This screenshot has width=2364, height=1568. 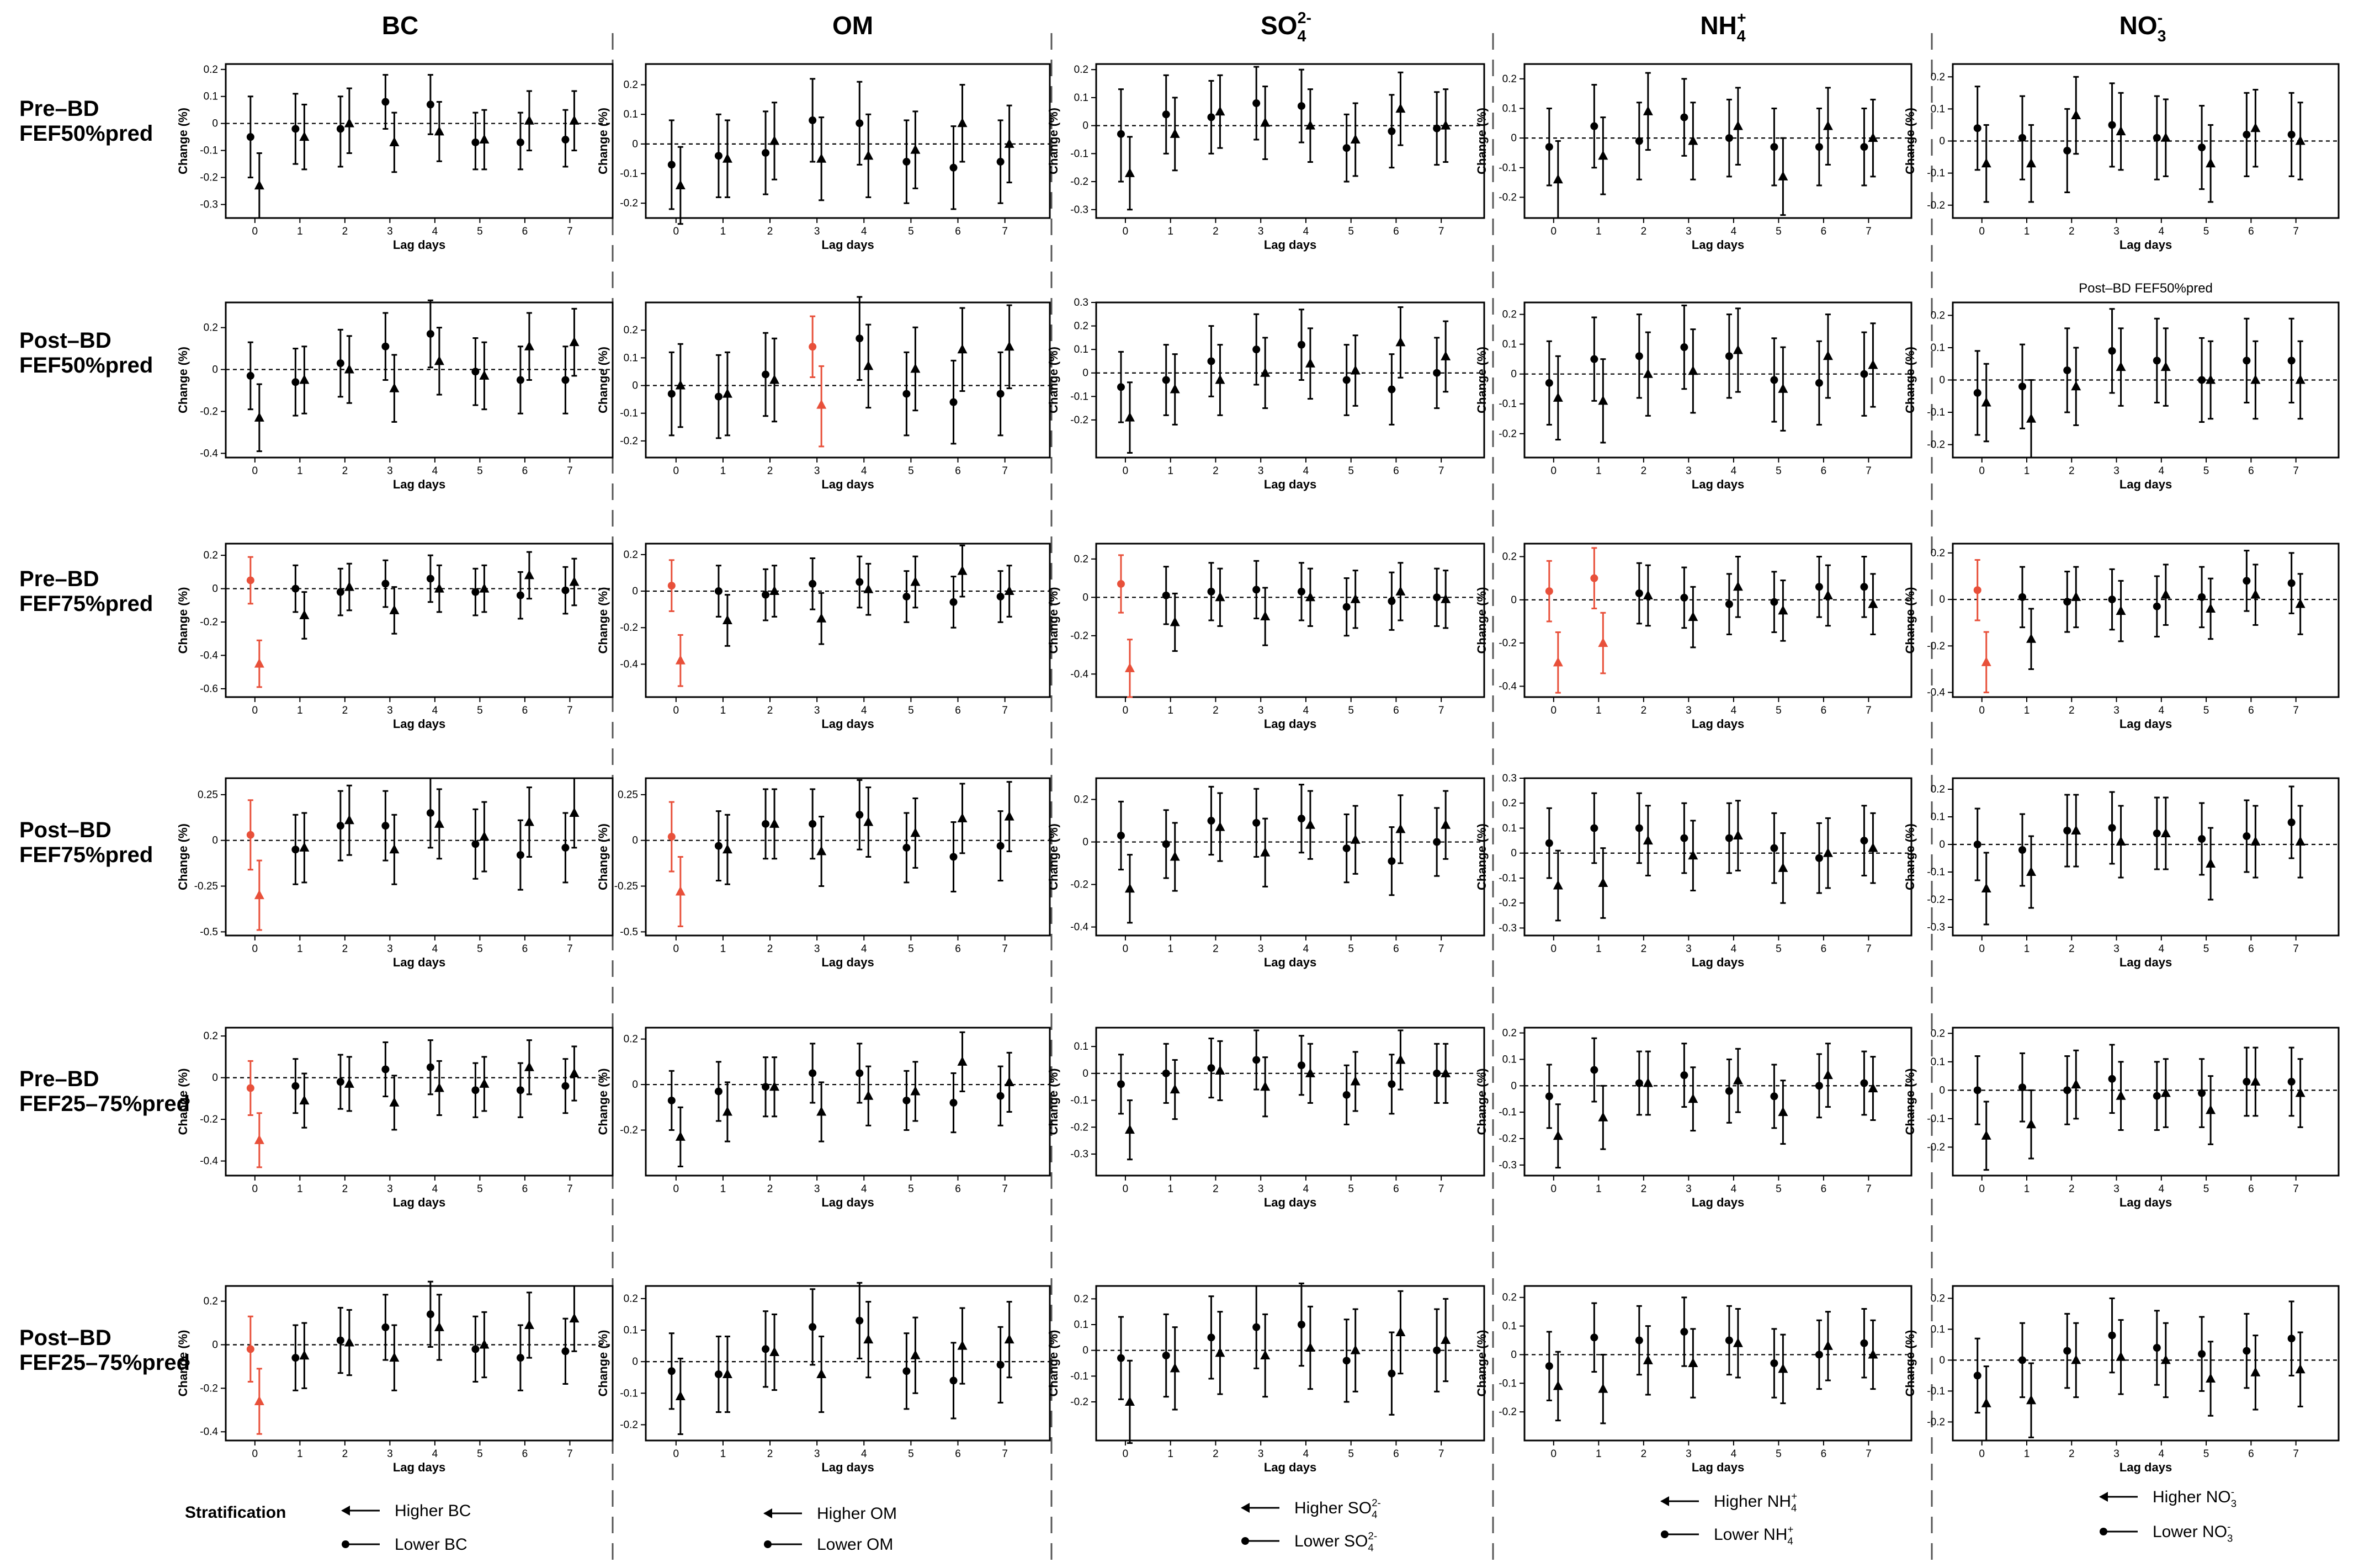 I want to click on legend-lower-label: Lower NH4+, so click(x=1753, y=1535).